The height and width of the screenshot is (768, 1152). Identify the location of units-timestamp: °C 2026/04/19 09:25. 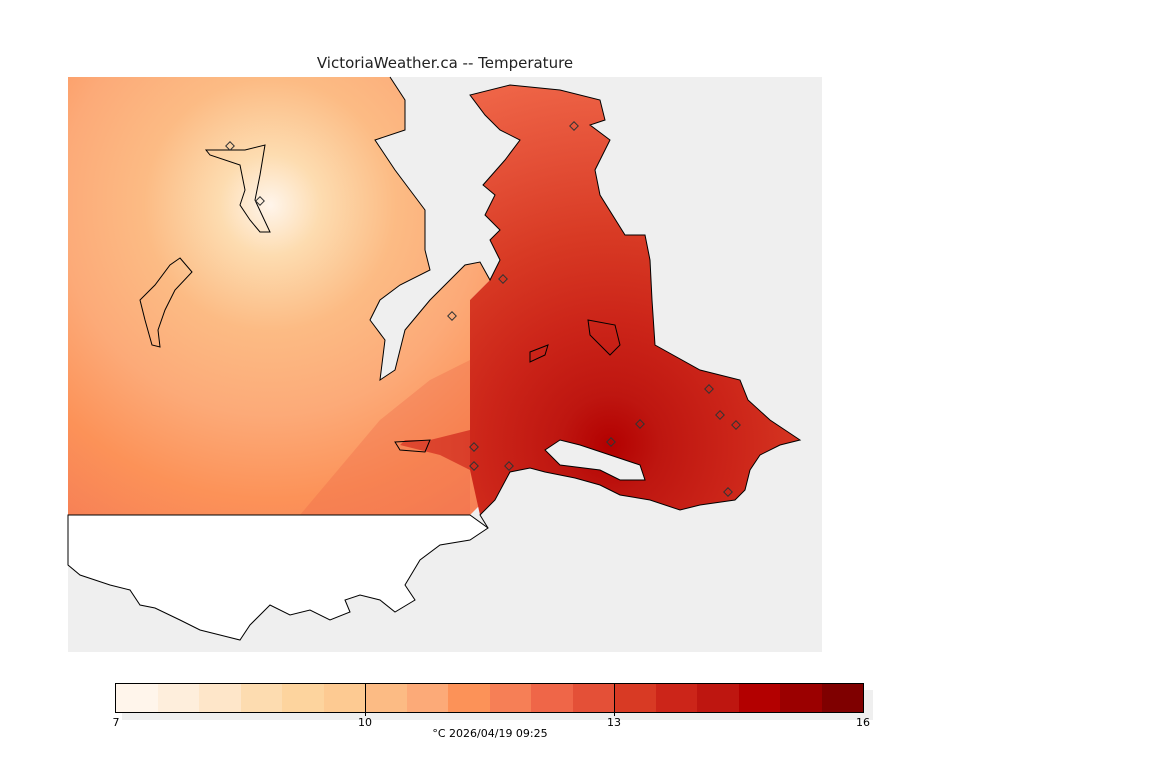
(490, 733).